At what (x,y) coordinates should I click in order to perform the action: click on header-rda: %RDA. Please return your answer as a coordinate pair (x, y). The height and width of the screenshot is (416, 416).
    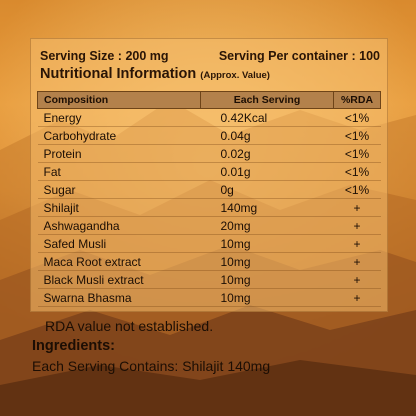
    Looking at the image, I should click on (357, 100).